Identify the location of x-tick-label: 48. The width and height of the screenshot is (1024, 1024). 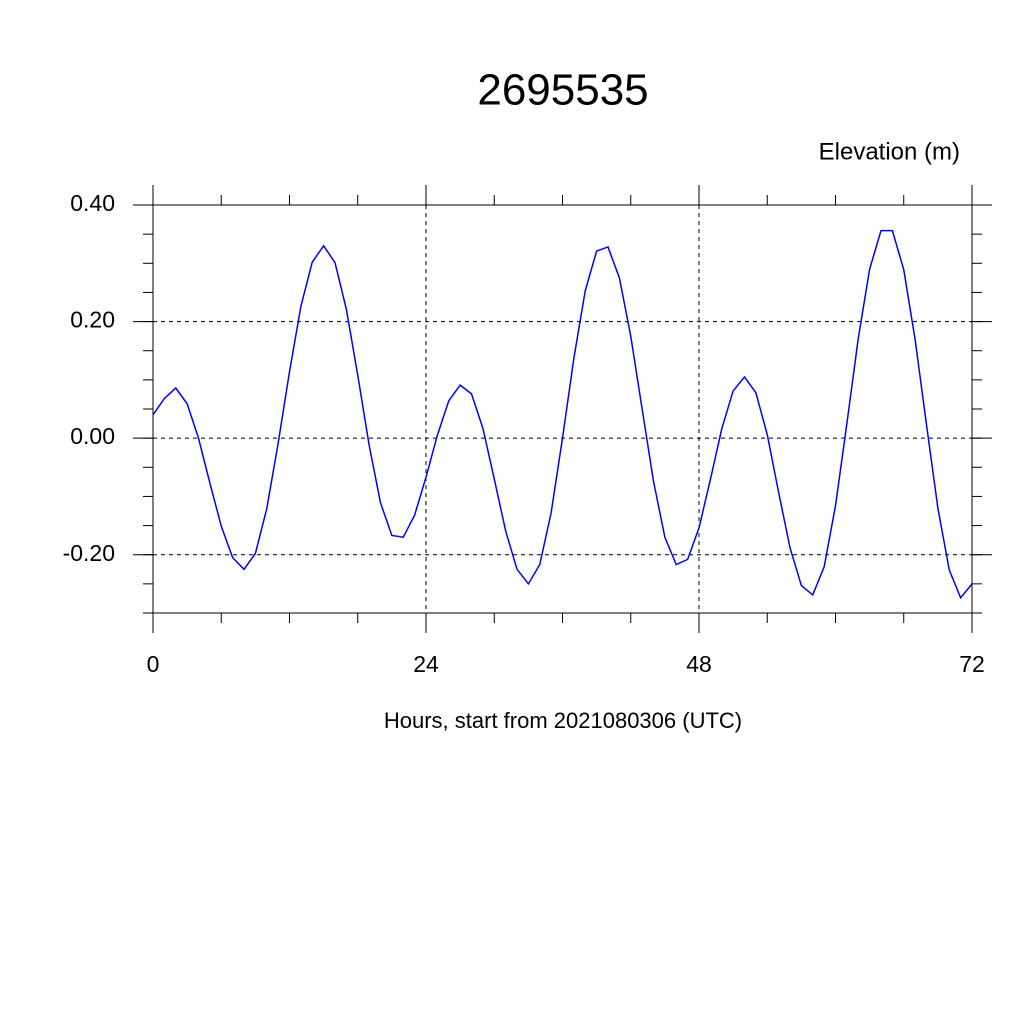
(699, 664).